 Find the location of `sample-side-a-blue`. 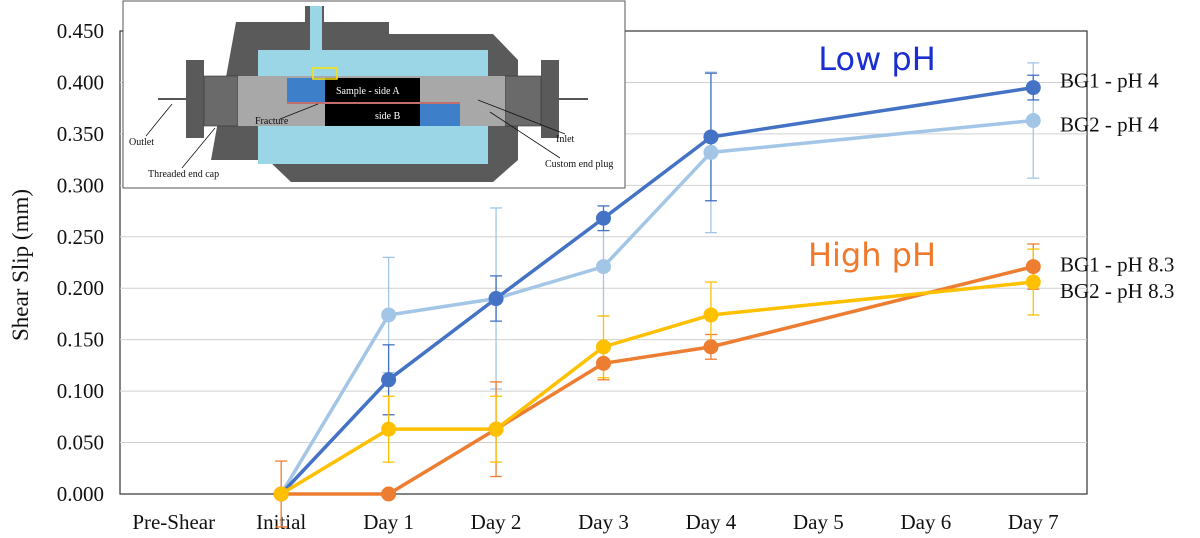

sample-side-a-blue is located at coordinates (306, 90).